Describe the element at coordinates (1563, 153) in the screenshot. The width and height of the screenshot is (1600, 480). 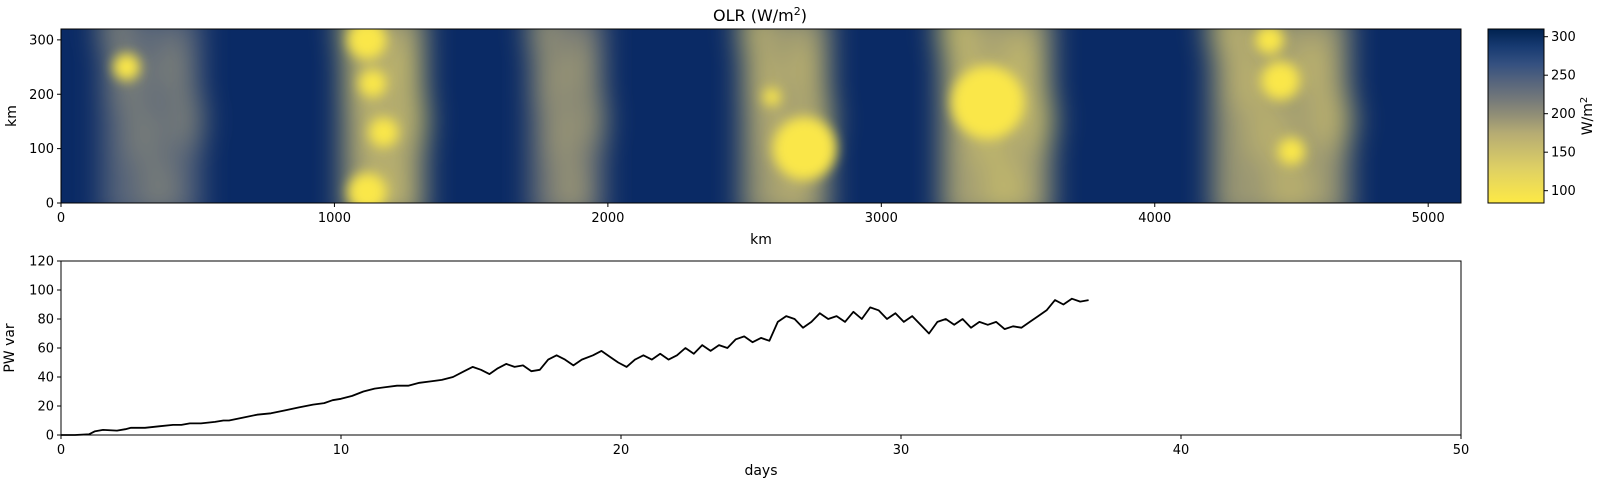
I see `colorbar-tick-label: 150` at that location.